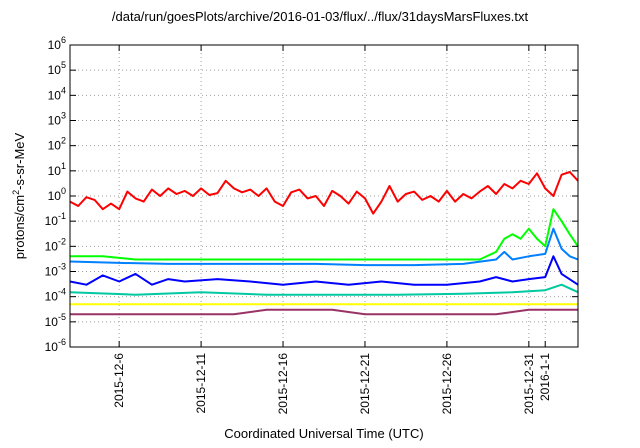 The width and height of the screenshot is (640, 448). Describe the element at coordinates (19, 196) in the screenshot. I see `y-axis-label: protons/cm2-s-sr-MeV` at that location.